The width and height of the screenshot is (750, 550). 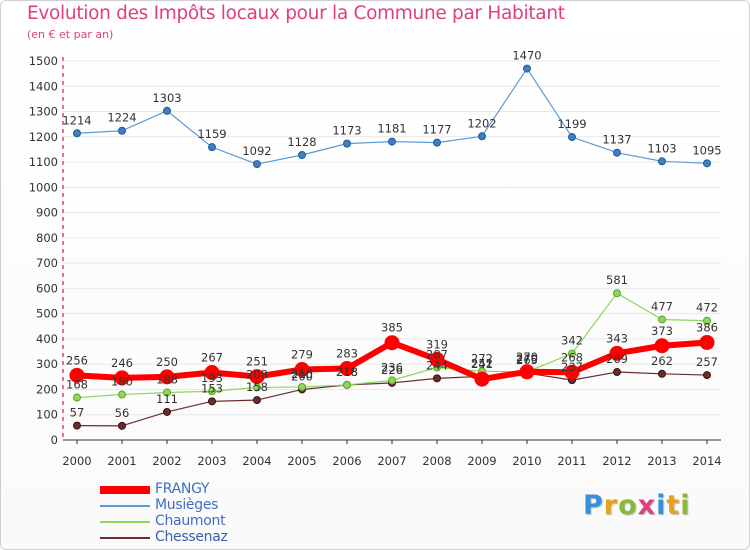 I want to click on y-tick-label: 200, so click(x=47, y=389).